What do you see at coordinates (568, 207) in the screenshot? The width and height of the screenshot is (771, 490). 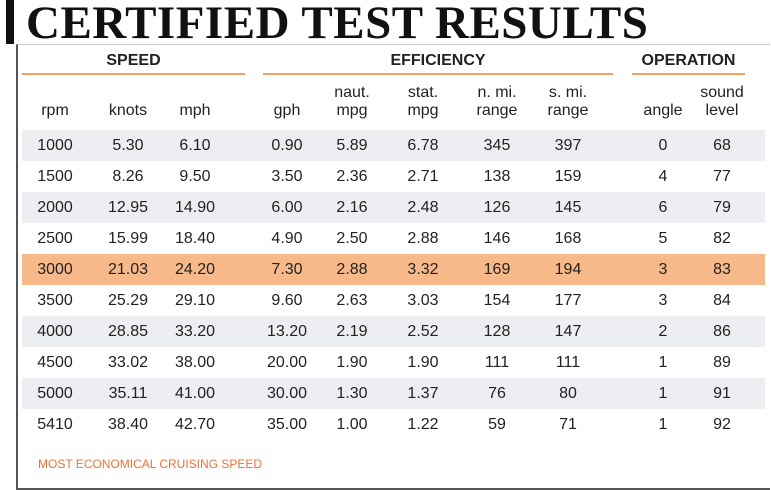 I see `table-cell: 145` at bounding box center [568, 207].